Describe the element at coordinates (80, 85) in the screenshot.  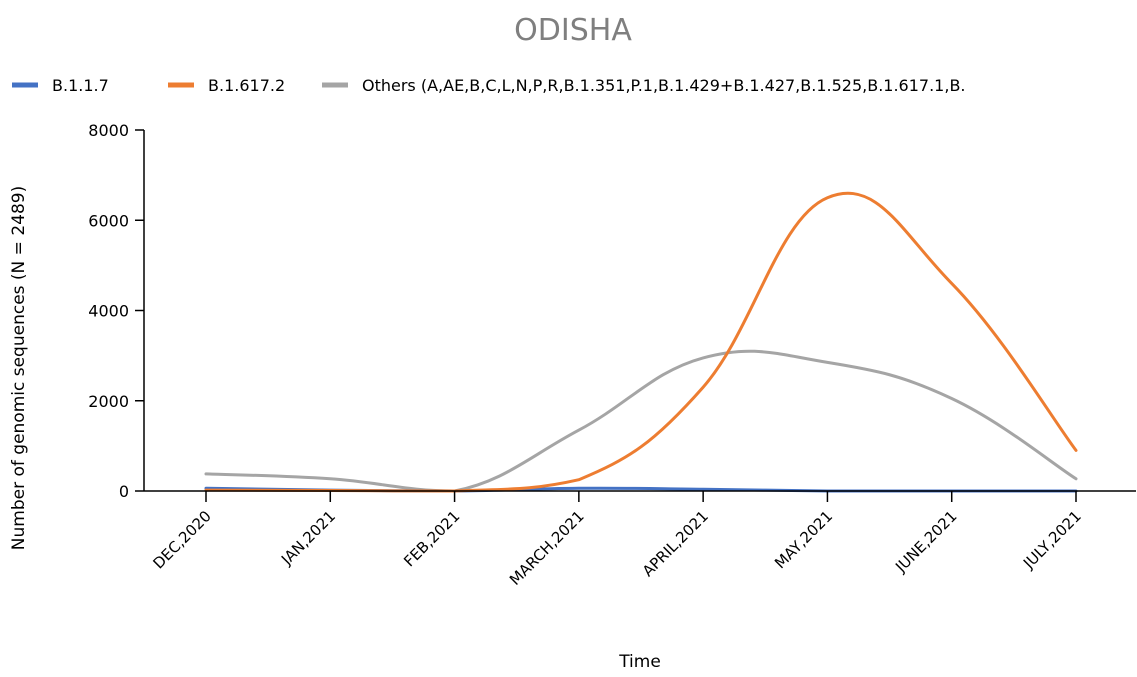
I see `legend-label-b117: B.1.1.7` at that location.